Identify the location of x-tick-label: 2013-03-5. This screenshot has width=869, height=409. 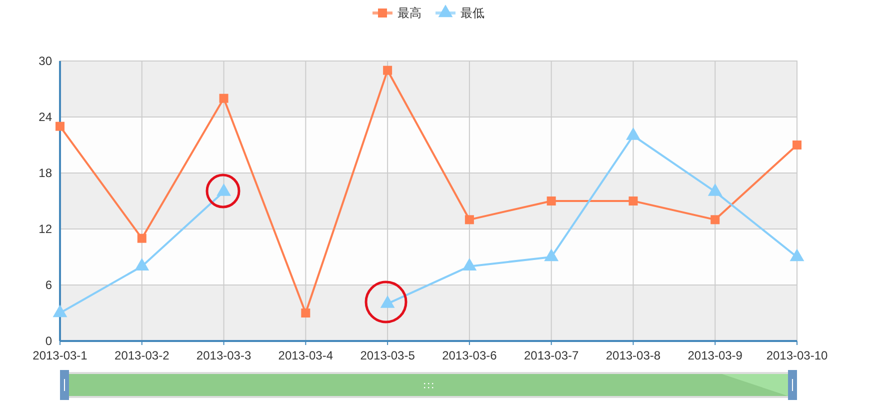
(388, 355).